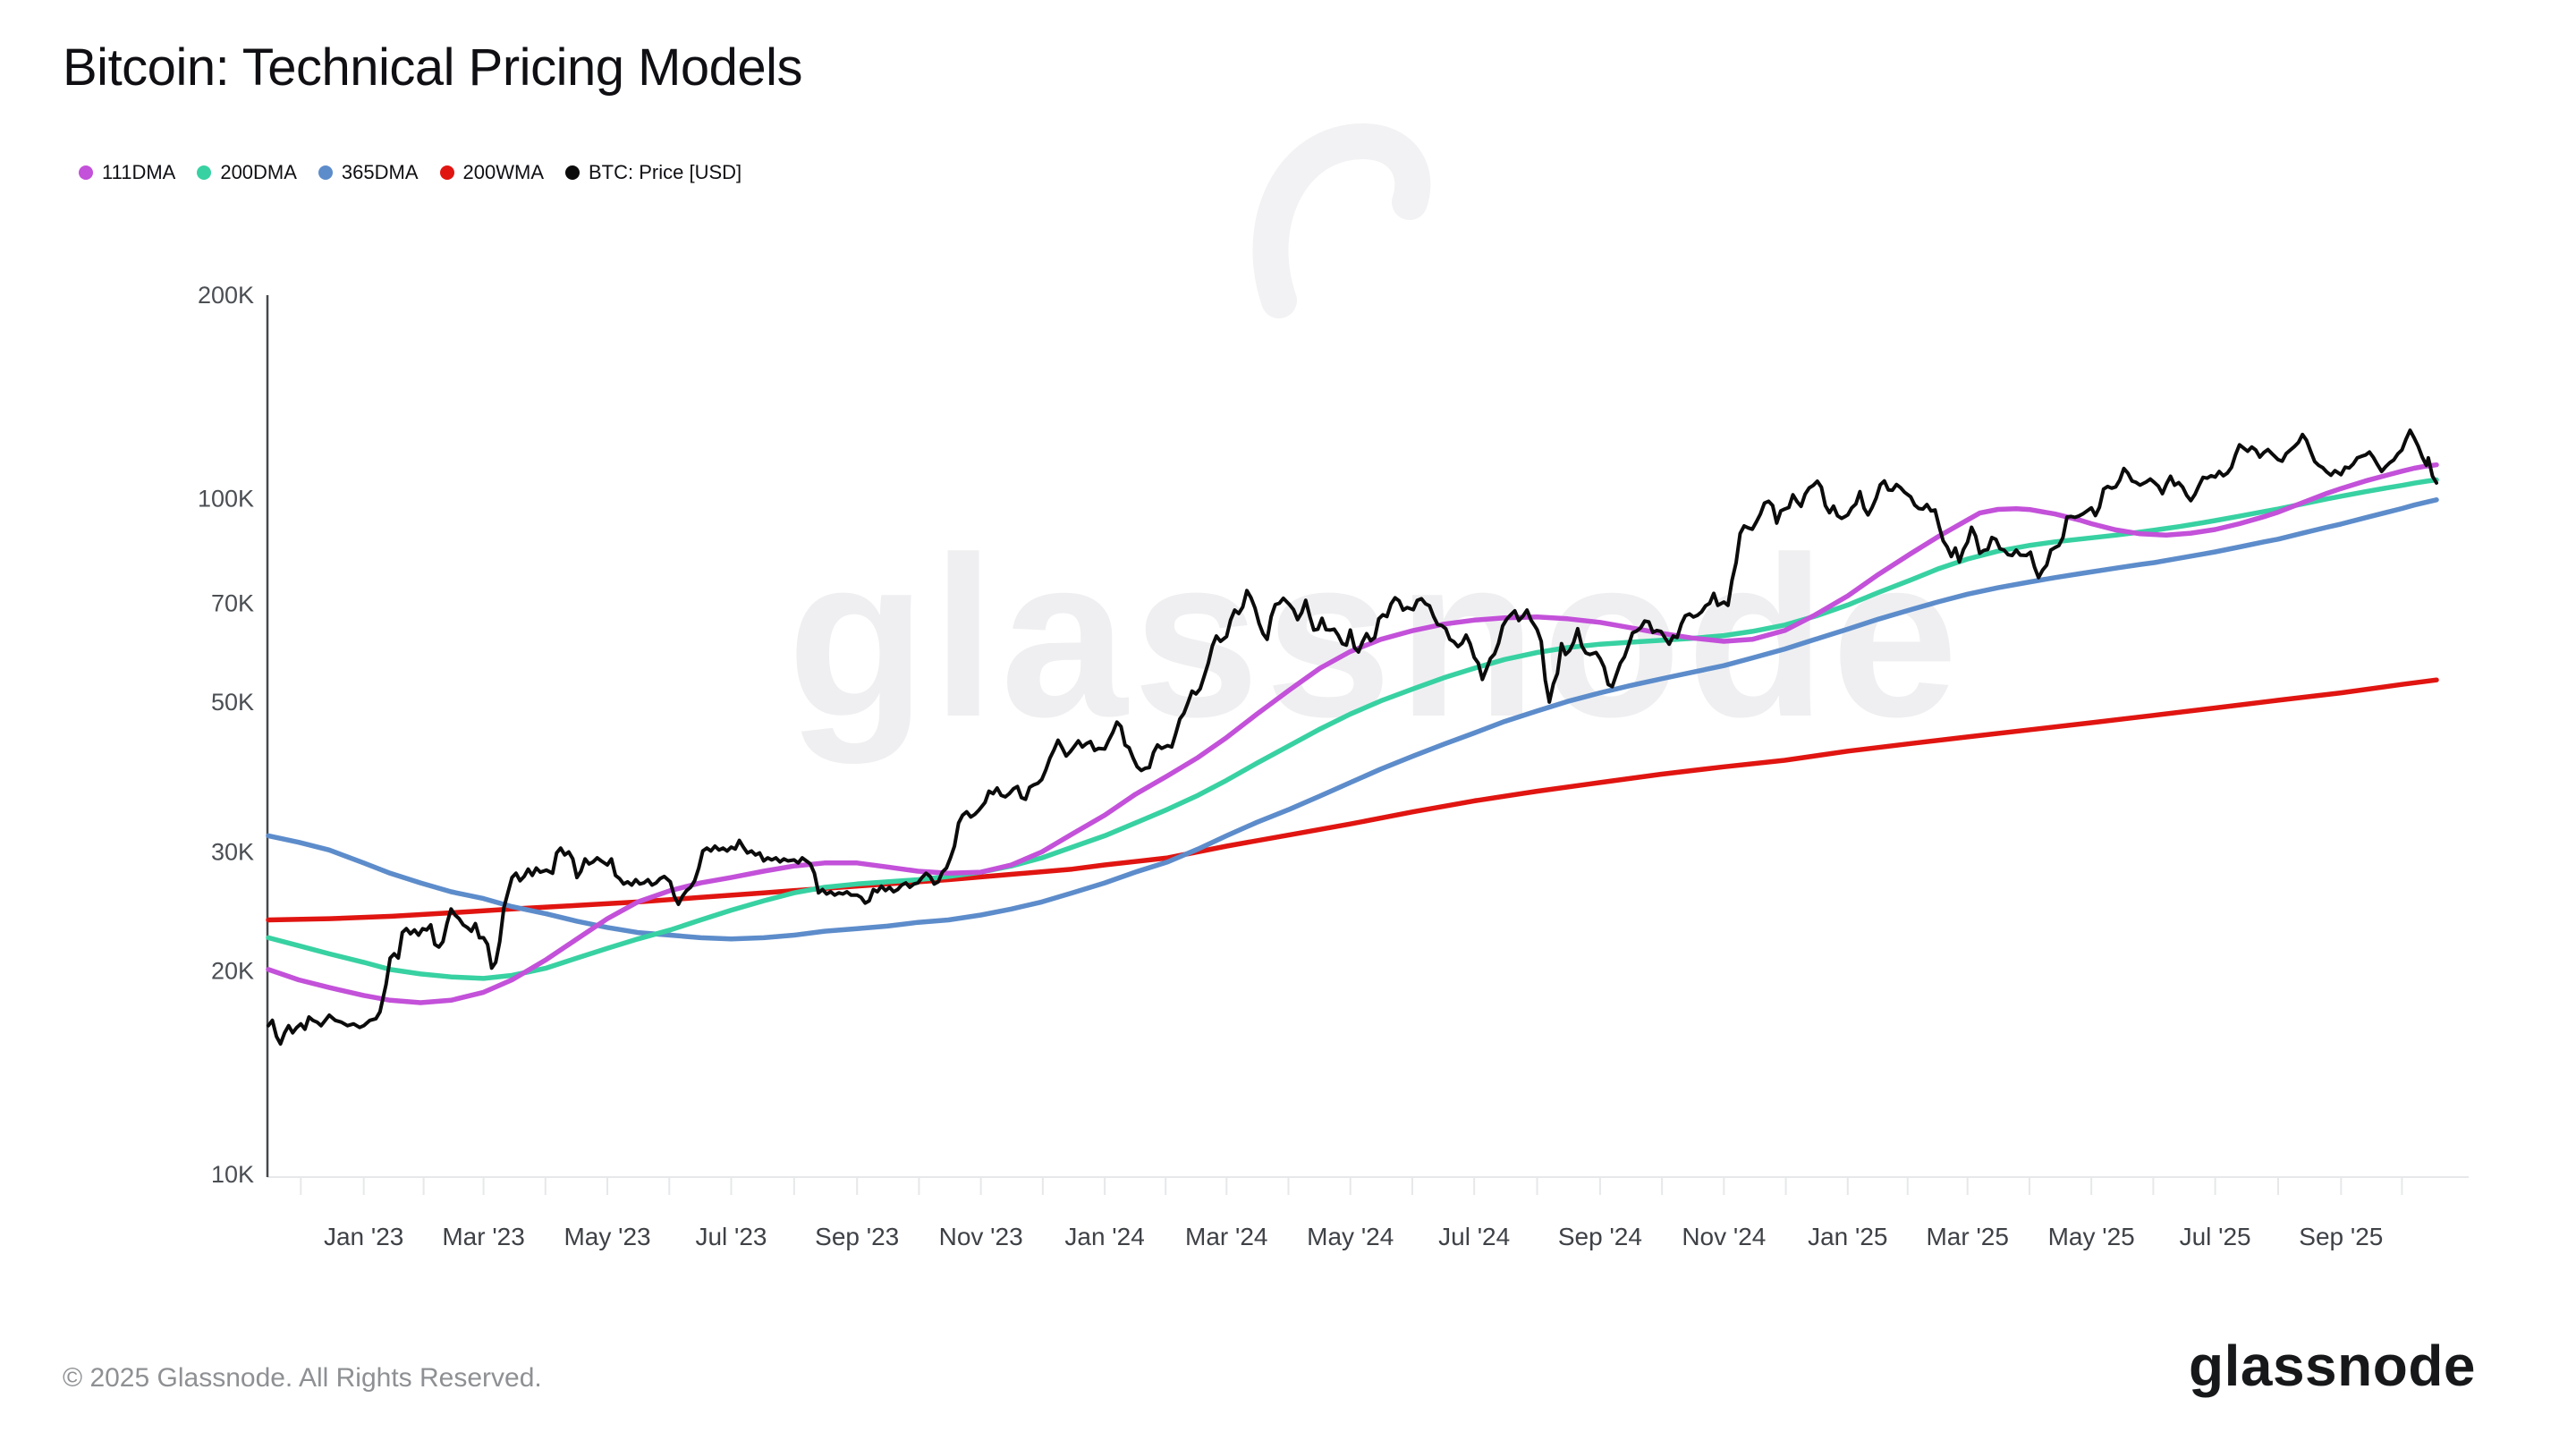 This screenshot has height=1449, width=2576. Describe the element at coordinates (232, 602) in the screenshot. I see `y-axis-label: 70K` at that location.